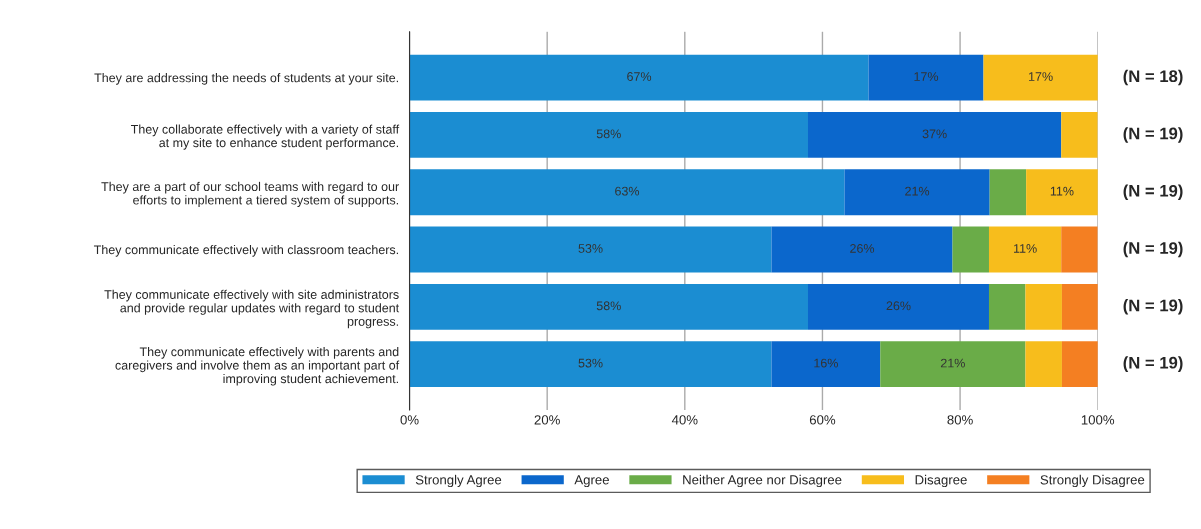 This screenshot has width=1201, height=529. I want to click on x-tick-label: 80%, so click(960, 420).